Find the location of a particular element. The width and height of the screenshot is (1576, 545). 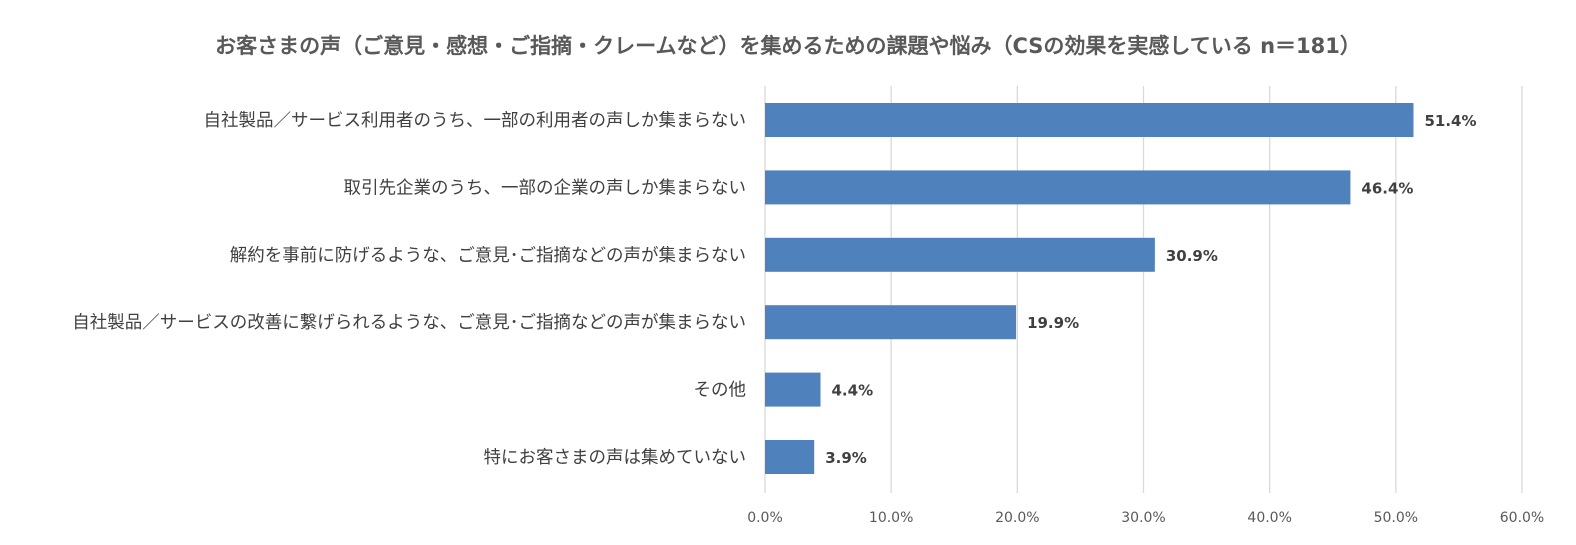

category-label: その他 is located at coordinates (720, 391).